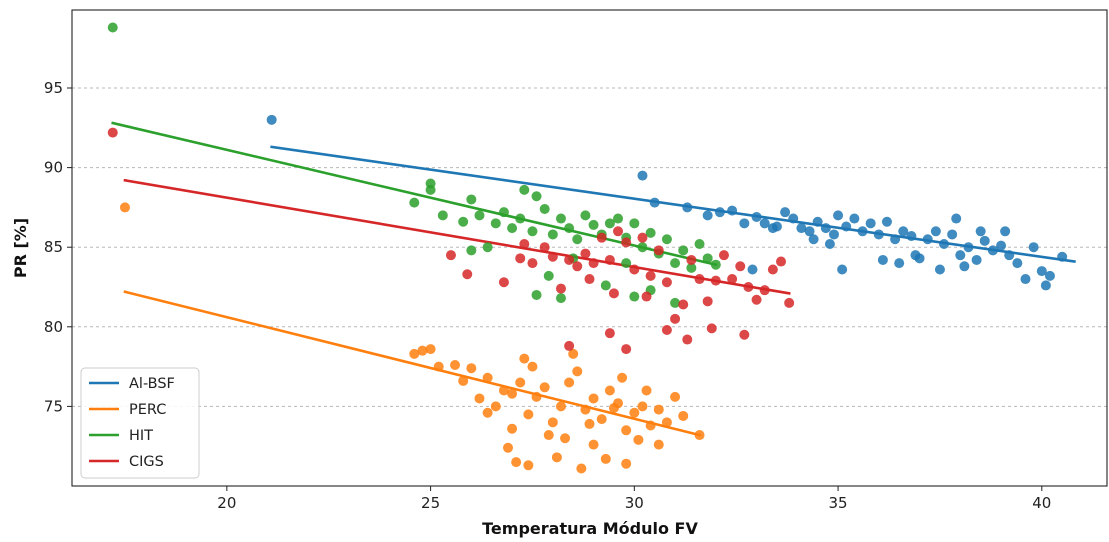  I want to click on y-axis-ticks: 75 80 85 90 95, so click(58, 247).